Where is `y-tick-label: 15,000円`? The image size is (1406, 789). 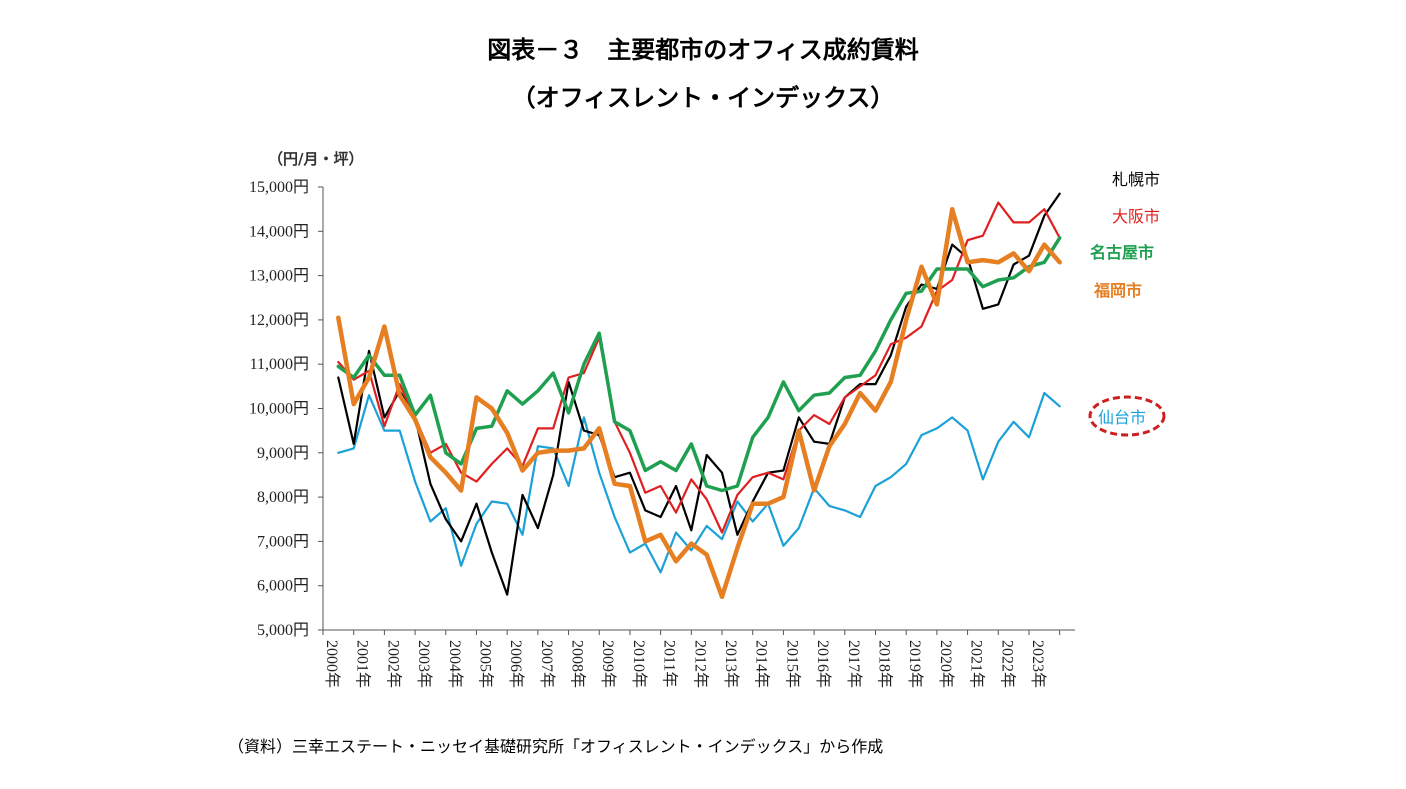
y-tick-label: 15,000円 is located at coordinates (279, 187).